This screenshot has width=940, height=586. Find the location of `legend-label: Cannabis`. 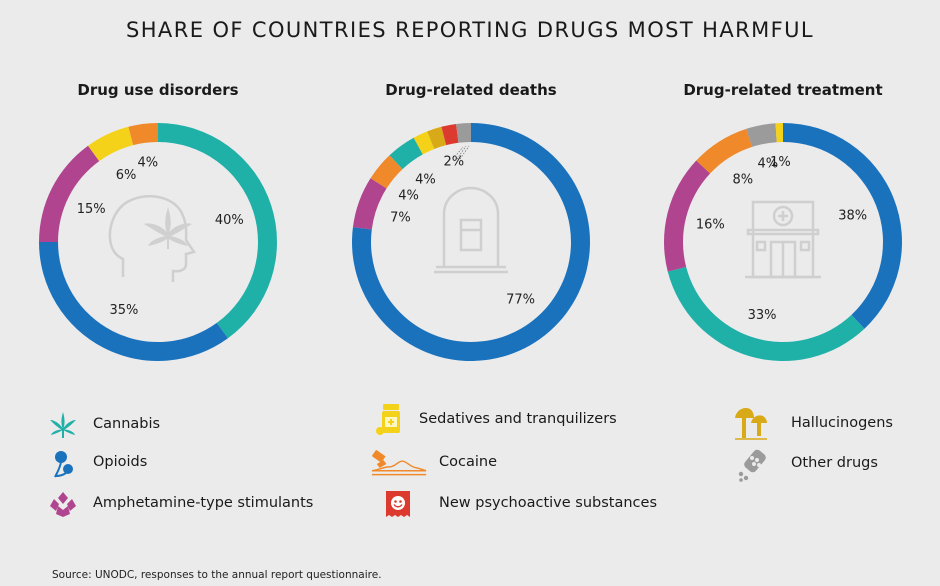

legend-label: Cannabis is located at coordinates (127, 424).